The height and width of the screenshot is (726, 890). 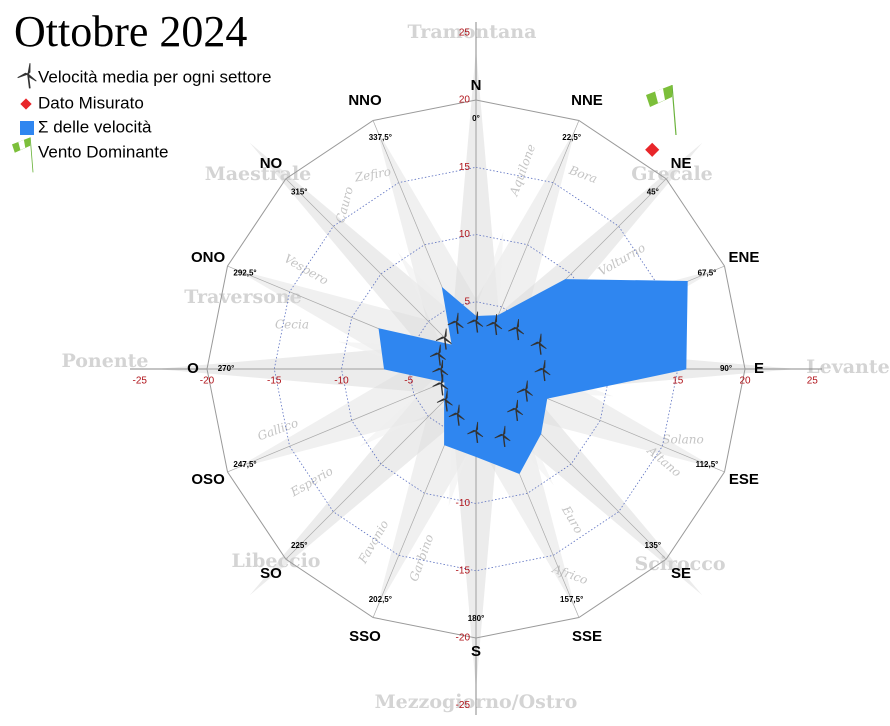 What do you see at coordinates (682, 440) in the screenshot?
I see `wind-name: Solano` at bounding box center [682, 440].